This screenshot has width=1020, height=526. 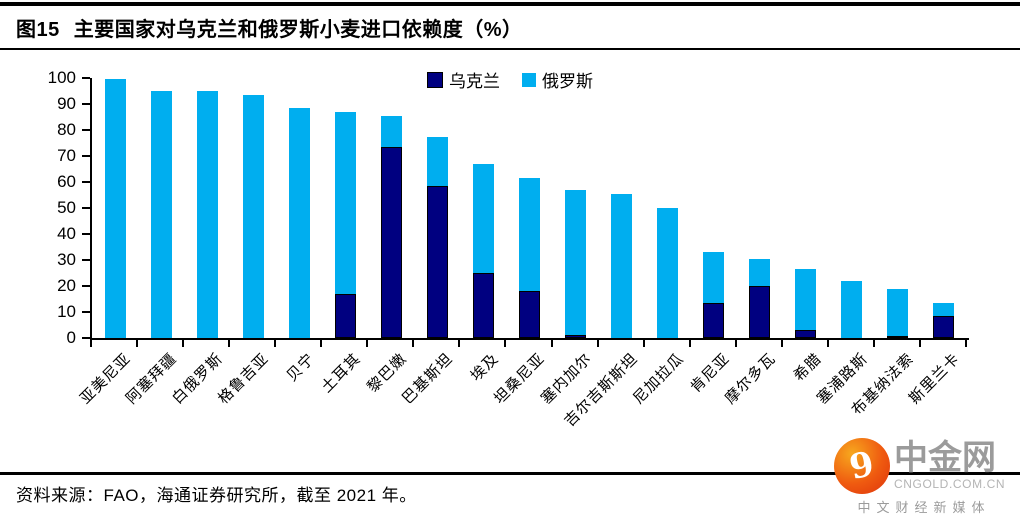 What do you see at coordinates (485, 367) in the screenshot?
I see `x-category-label: 埃及` at bounding box center [485, 367].